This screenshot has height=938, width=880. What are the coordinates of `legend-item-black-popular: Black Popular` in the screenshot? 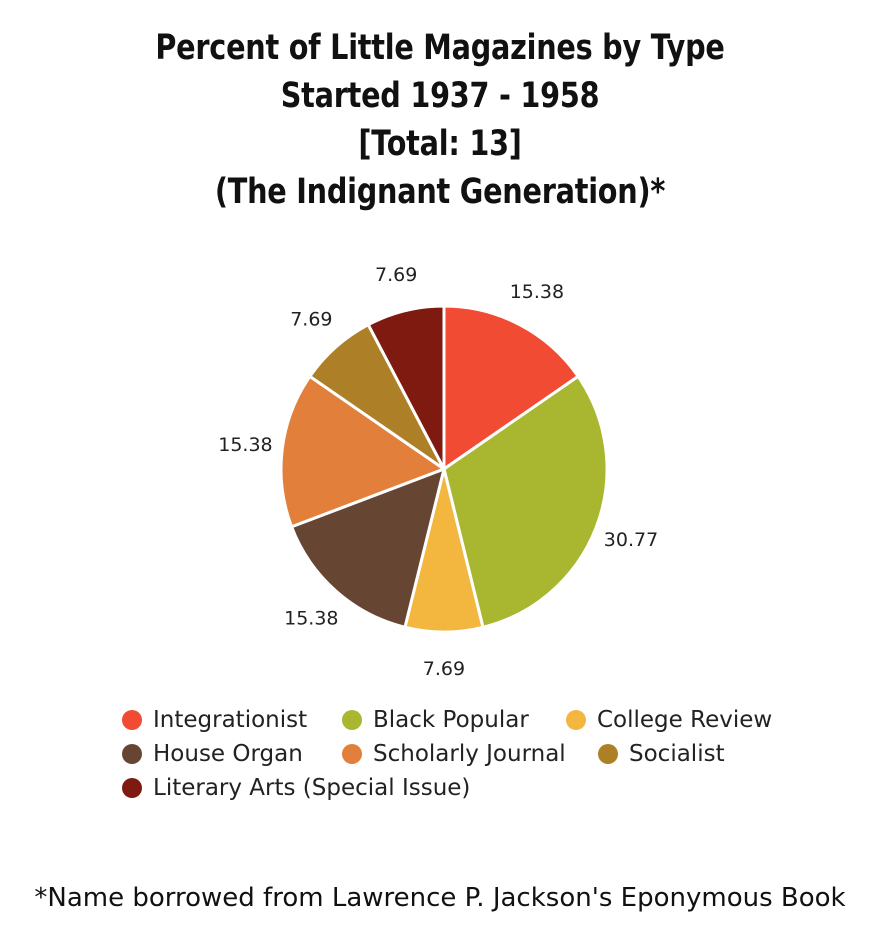 It's located at (435, 720).